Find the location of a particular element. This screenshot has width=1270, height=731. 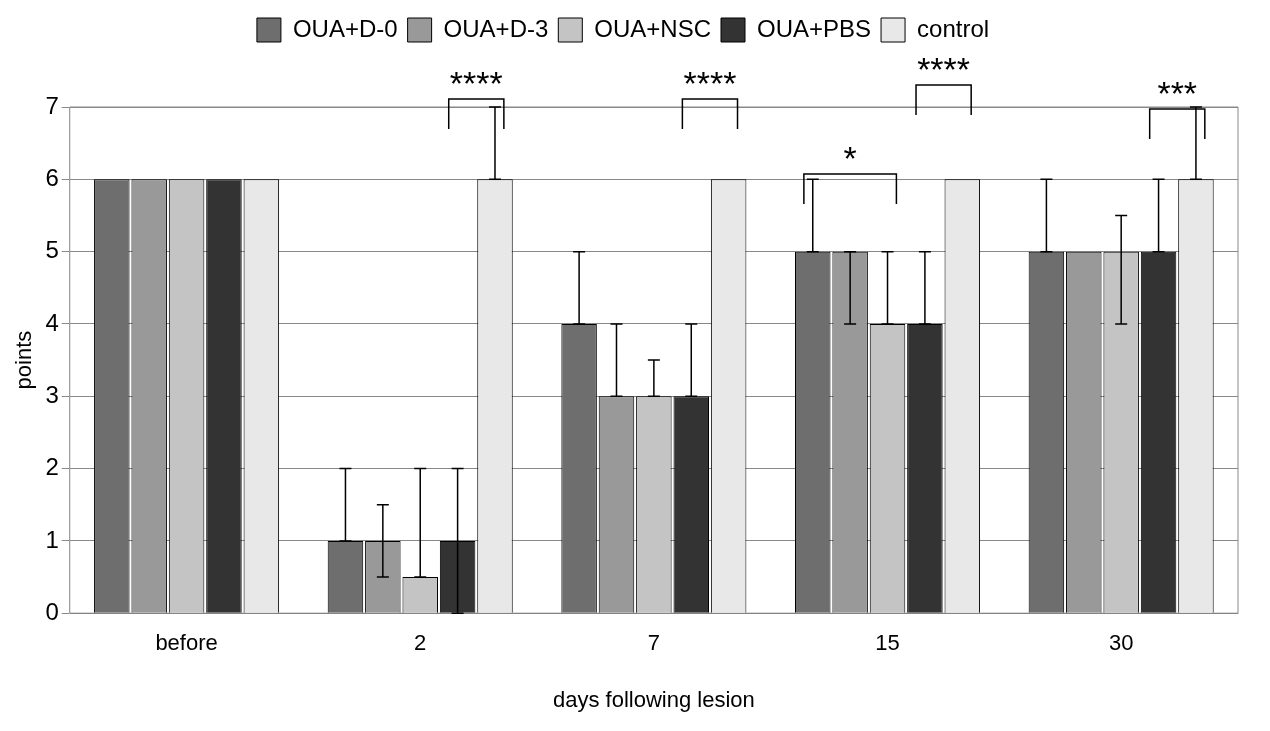

y-tick-label: 3 is located at coordinates (52, 394).